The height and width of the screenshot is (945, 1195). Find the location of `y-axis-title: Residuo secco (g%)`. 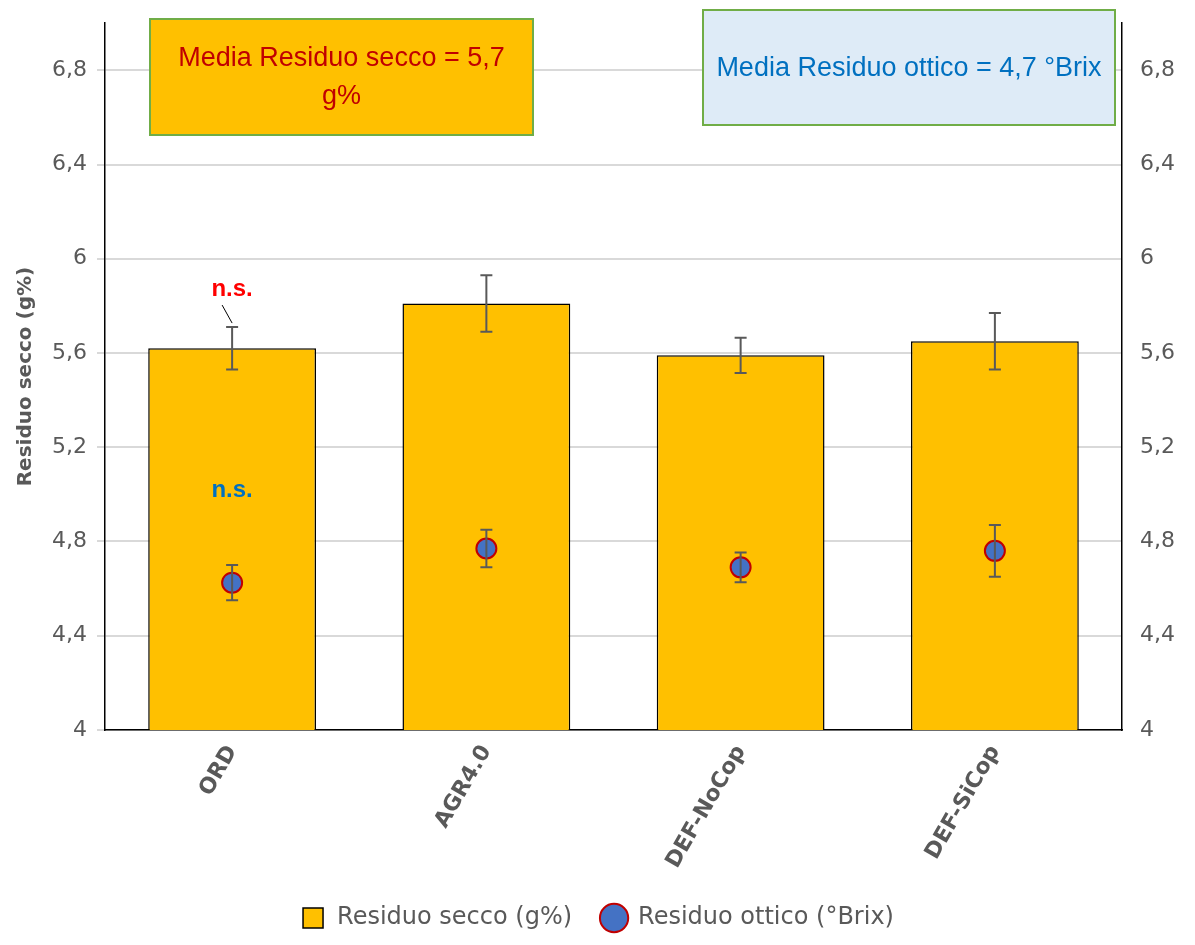

y-axis-title: Residuo secco (g%) is located at coordinates (24, 376).